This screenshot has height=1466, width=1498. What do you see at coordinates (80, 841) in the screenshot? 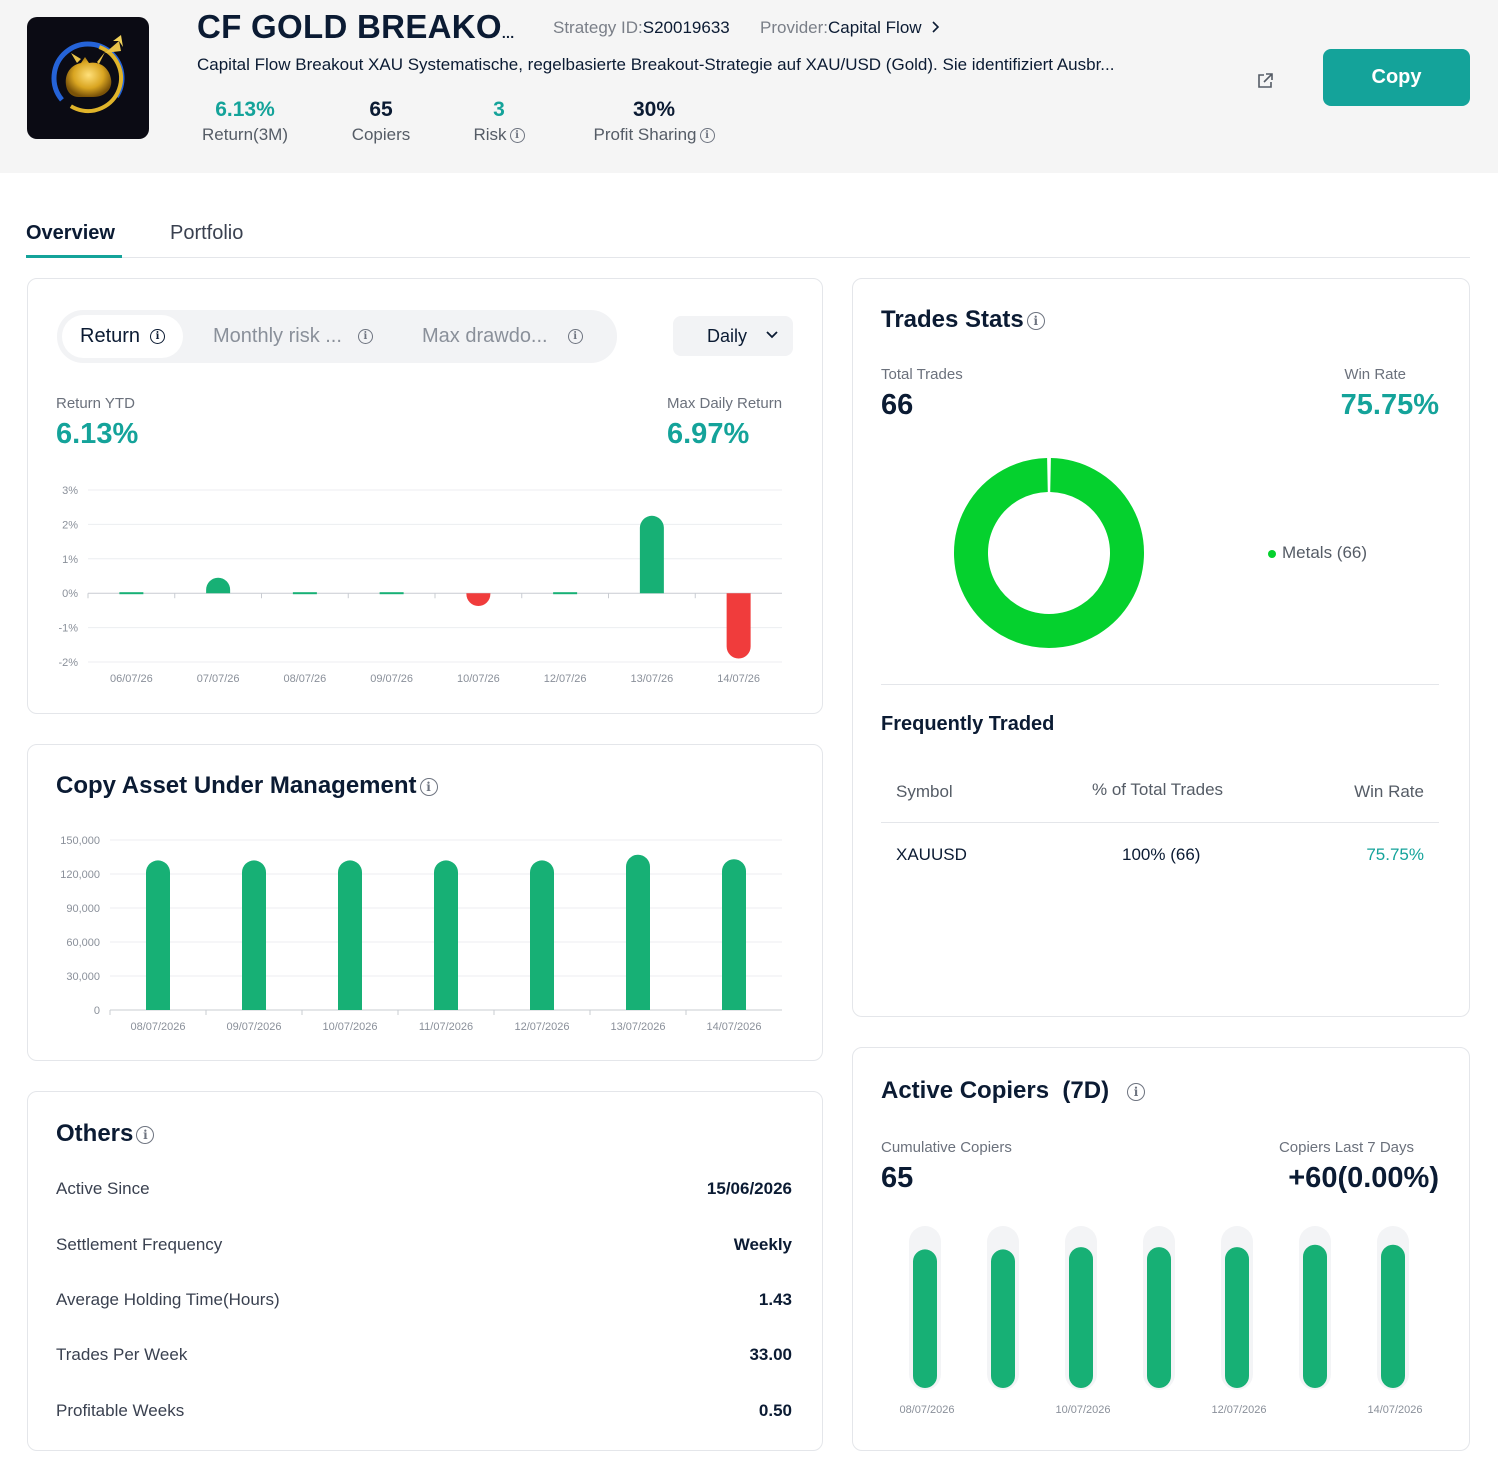
I see `y-tick-label: 150,000` at bounding box center [80, 841].